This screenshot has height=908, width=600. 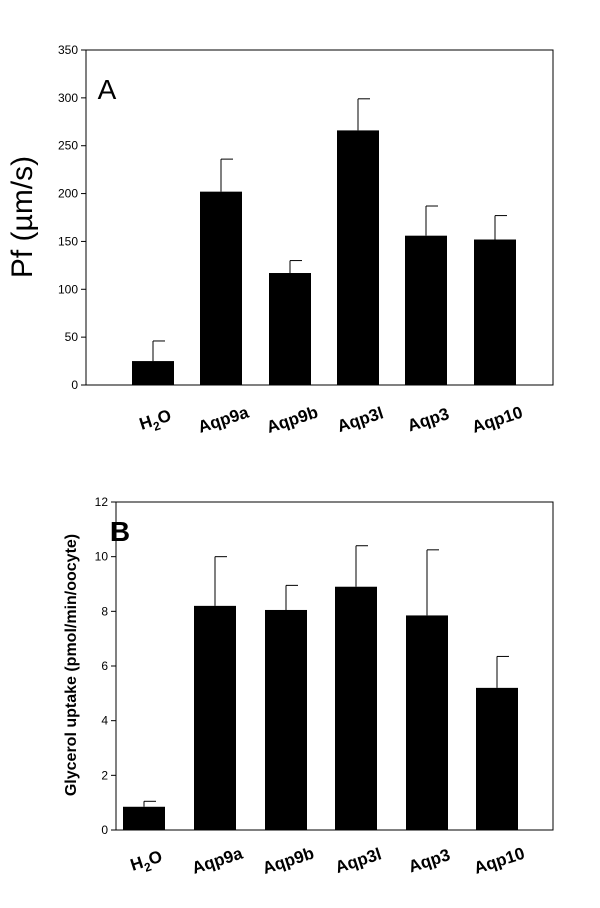 What do you see at coordinates (107, 89) in the screenshot?
I see `panel-label: A` at bounding box center [107, 89].